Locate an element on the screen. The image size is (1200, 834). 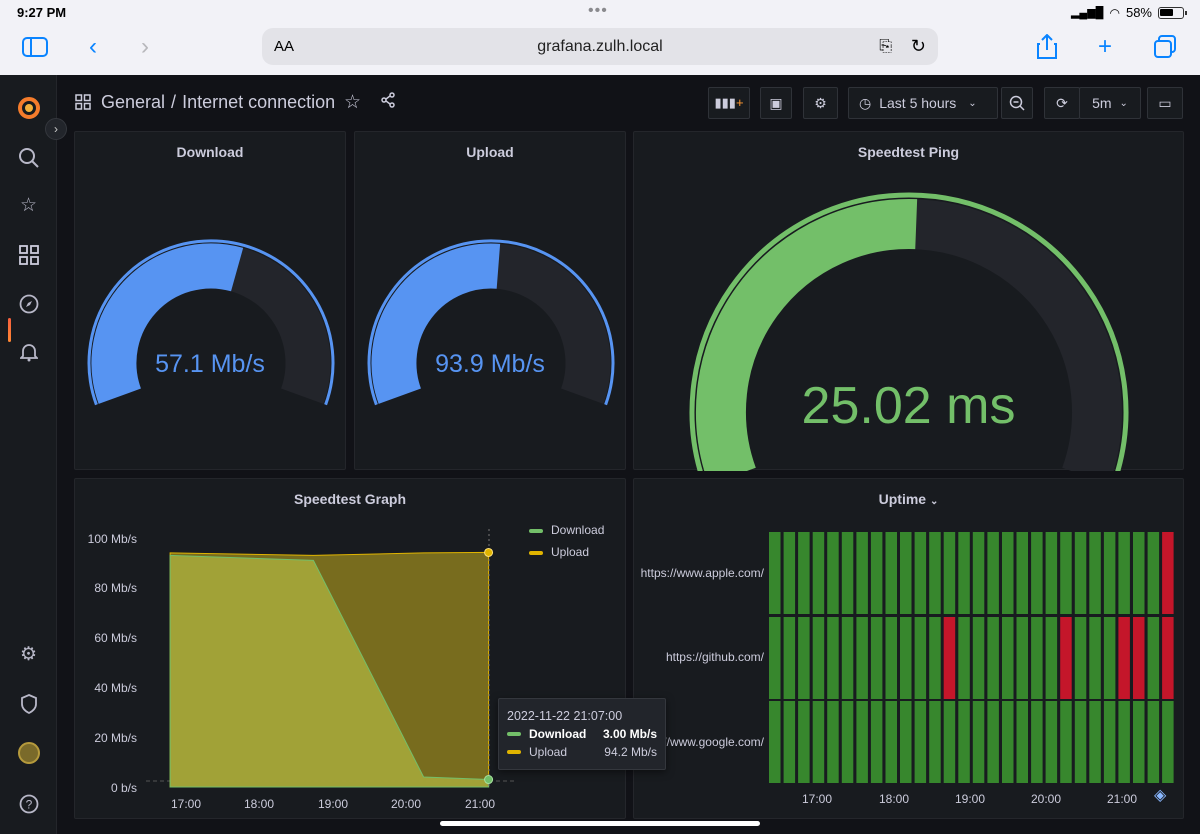
save-dashboard-button: ▣ is located at coordinates (776, 103).